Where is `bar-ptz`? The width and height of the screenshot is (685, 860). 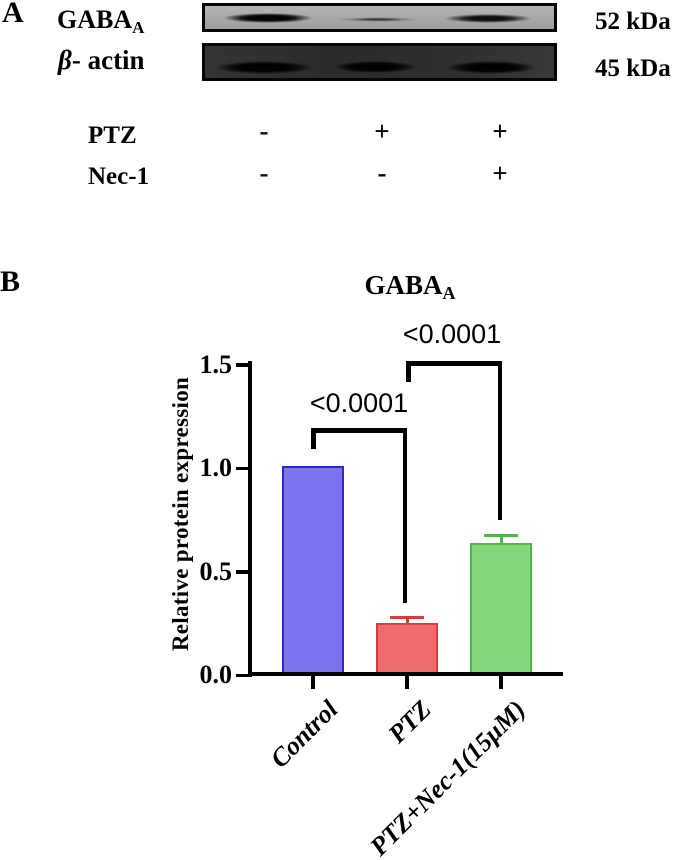
bar-ptz is located at coordinates (407, 649).